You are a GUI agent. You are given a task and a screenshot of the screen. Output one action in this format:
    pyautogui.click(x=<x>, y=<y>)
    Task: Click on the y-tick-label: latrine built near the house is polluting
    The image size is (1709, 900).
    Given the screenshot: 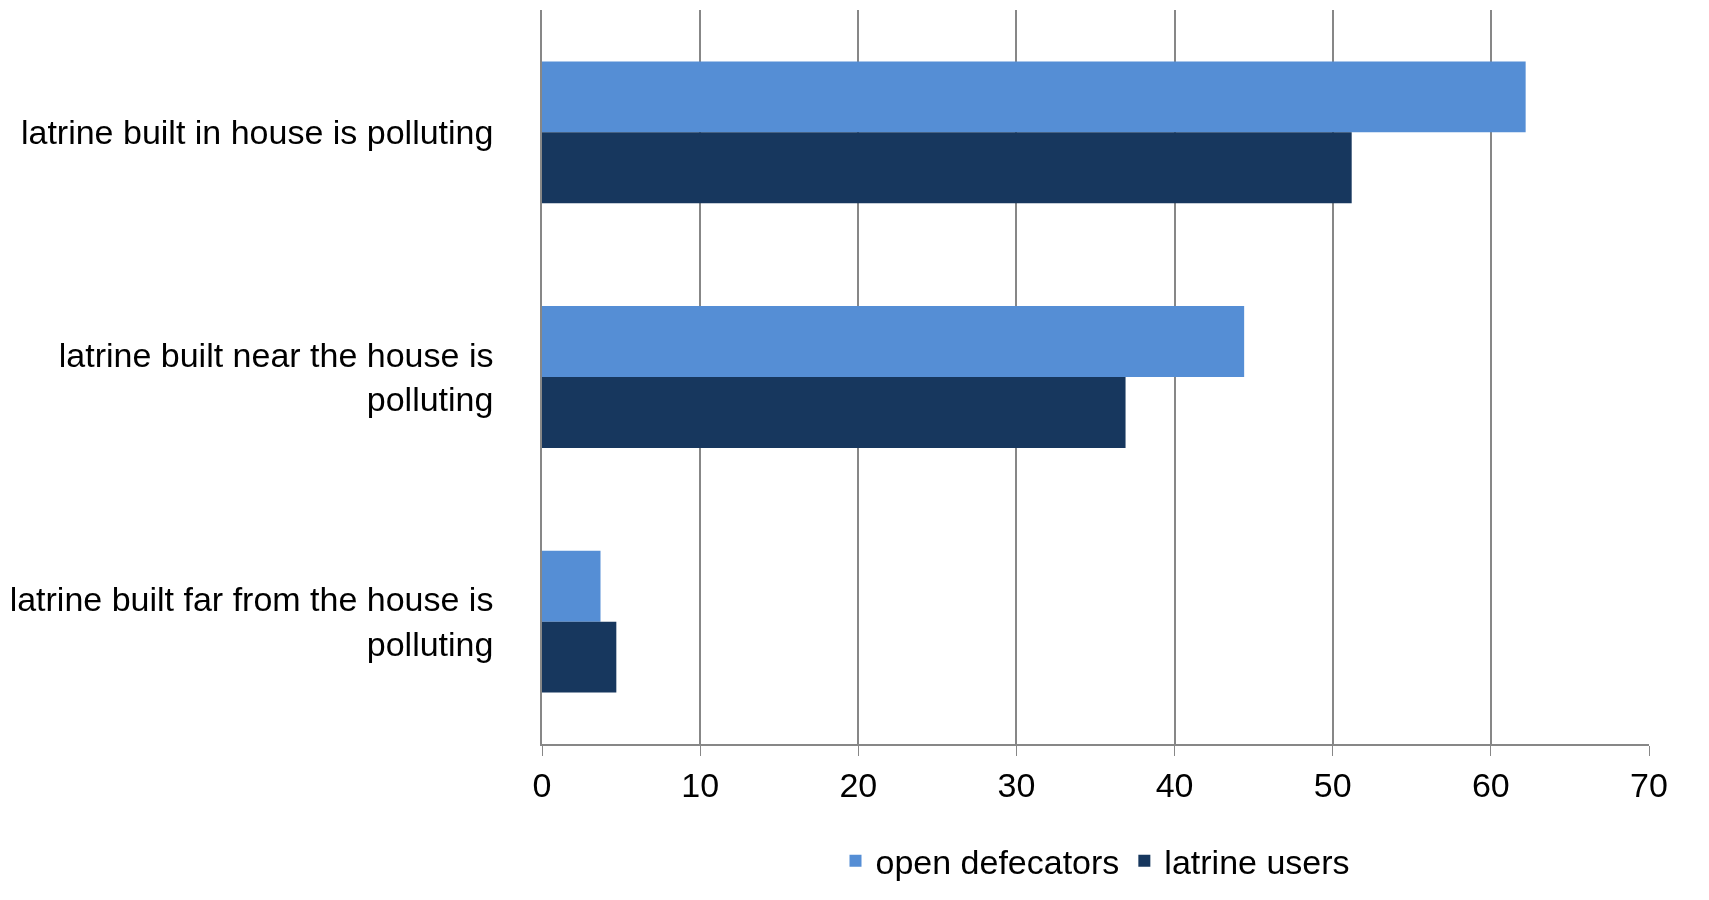 What is the action you would take?
    pyautogui.click(x=276, y=376)
    